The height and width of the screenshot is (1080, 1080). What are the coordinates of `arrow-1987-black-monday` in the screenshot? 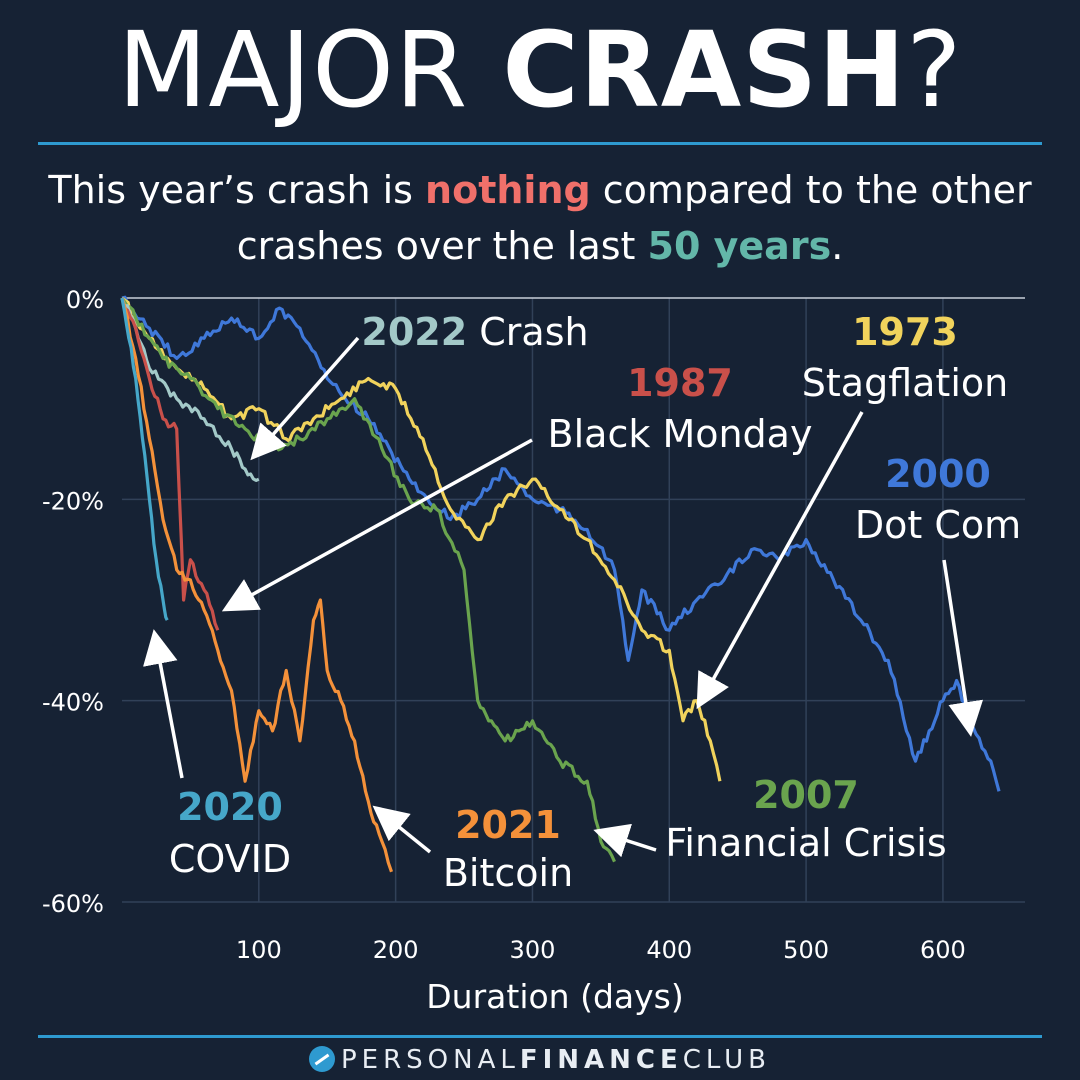 It's located at (377, 525).